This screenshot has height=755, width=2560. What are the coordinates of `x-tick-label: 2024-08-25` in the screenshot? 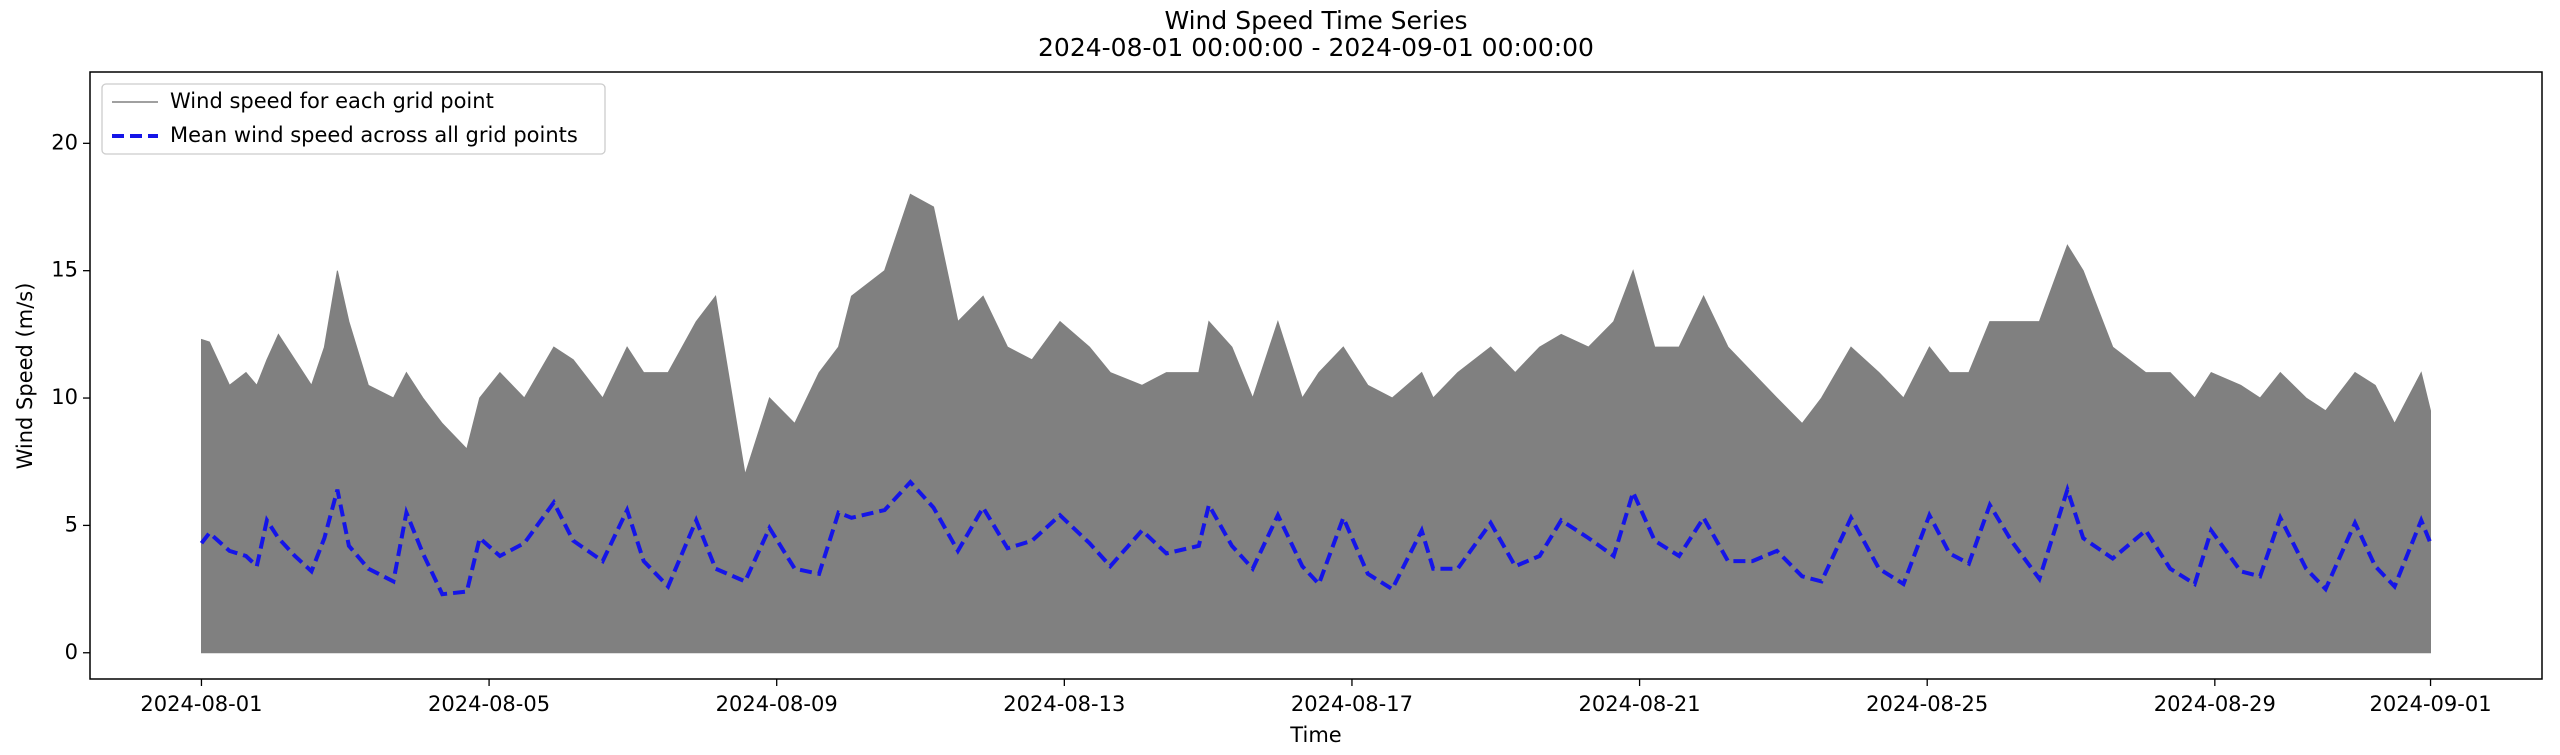 It's located at (1927, 704).